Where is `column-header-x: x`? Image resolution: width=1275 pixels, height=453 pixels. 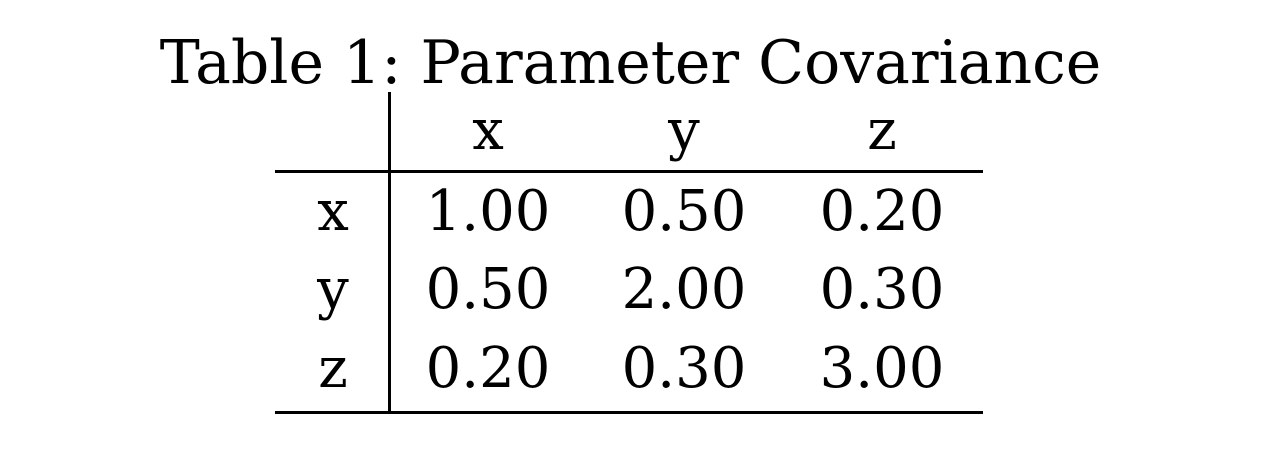 column-header-x: x is located at coordinates (488, 130).